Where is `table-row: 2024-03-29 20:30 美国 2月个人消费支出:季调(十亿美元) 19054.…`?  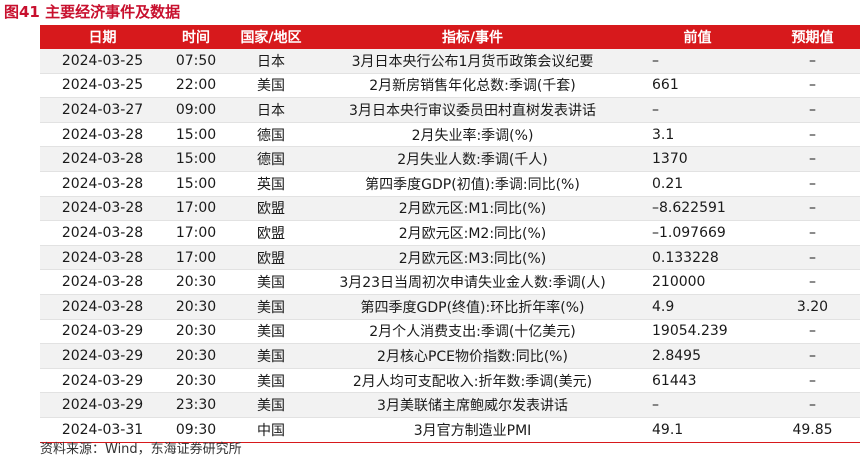
table-row: 2024-03-29 20:30 美国 2月个人消费支出:季调(十亿美元) 19054.… is located at coordinates (450, 332).